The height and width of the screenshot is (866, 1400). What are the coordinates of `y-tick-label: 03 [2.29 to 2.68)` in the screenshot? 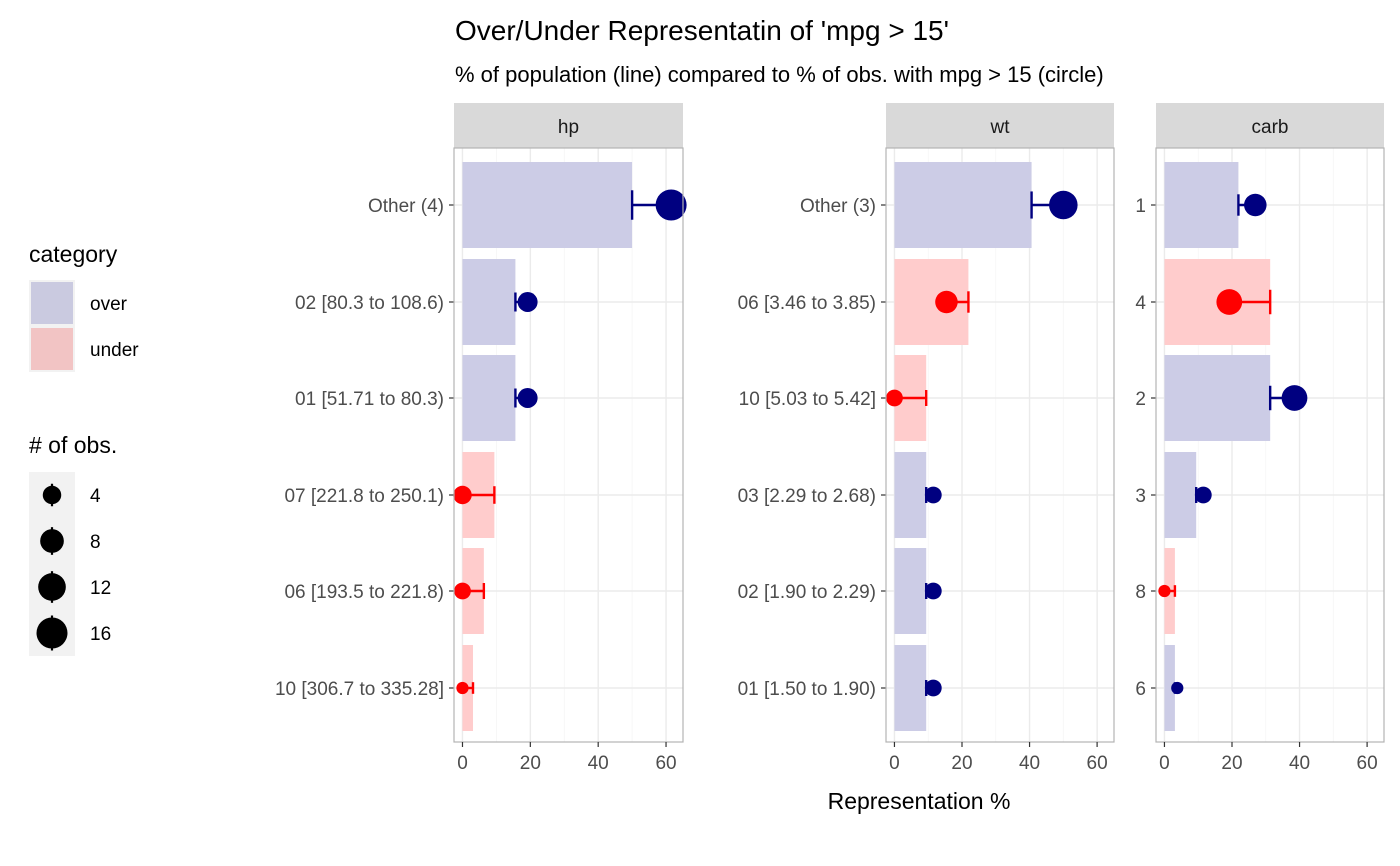 It's located at (807, 496).